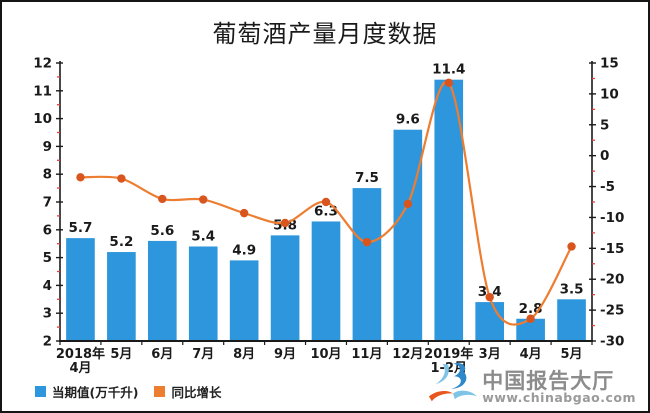 This screenshot has height=413, width=650. What do you see at coordinates (407, 354) in the screenshot?
I see `x-axis-category-label: 12月` at bounding box center [407, 354].